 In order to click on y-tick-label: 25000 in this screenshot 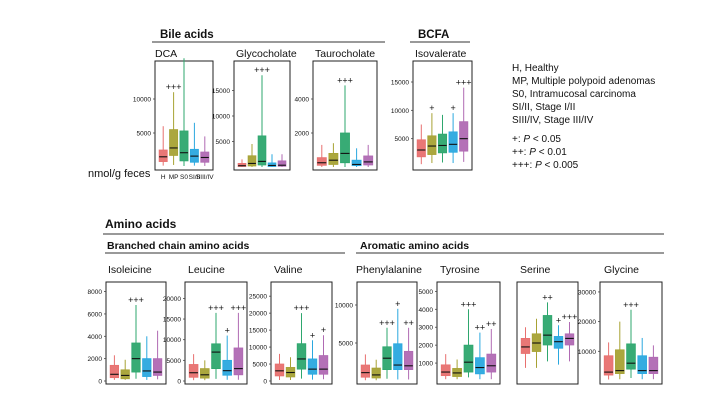, I will do `click(258, 297)`.